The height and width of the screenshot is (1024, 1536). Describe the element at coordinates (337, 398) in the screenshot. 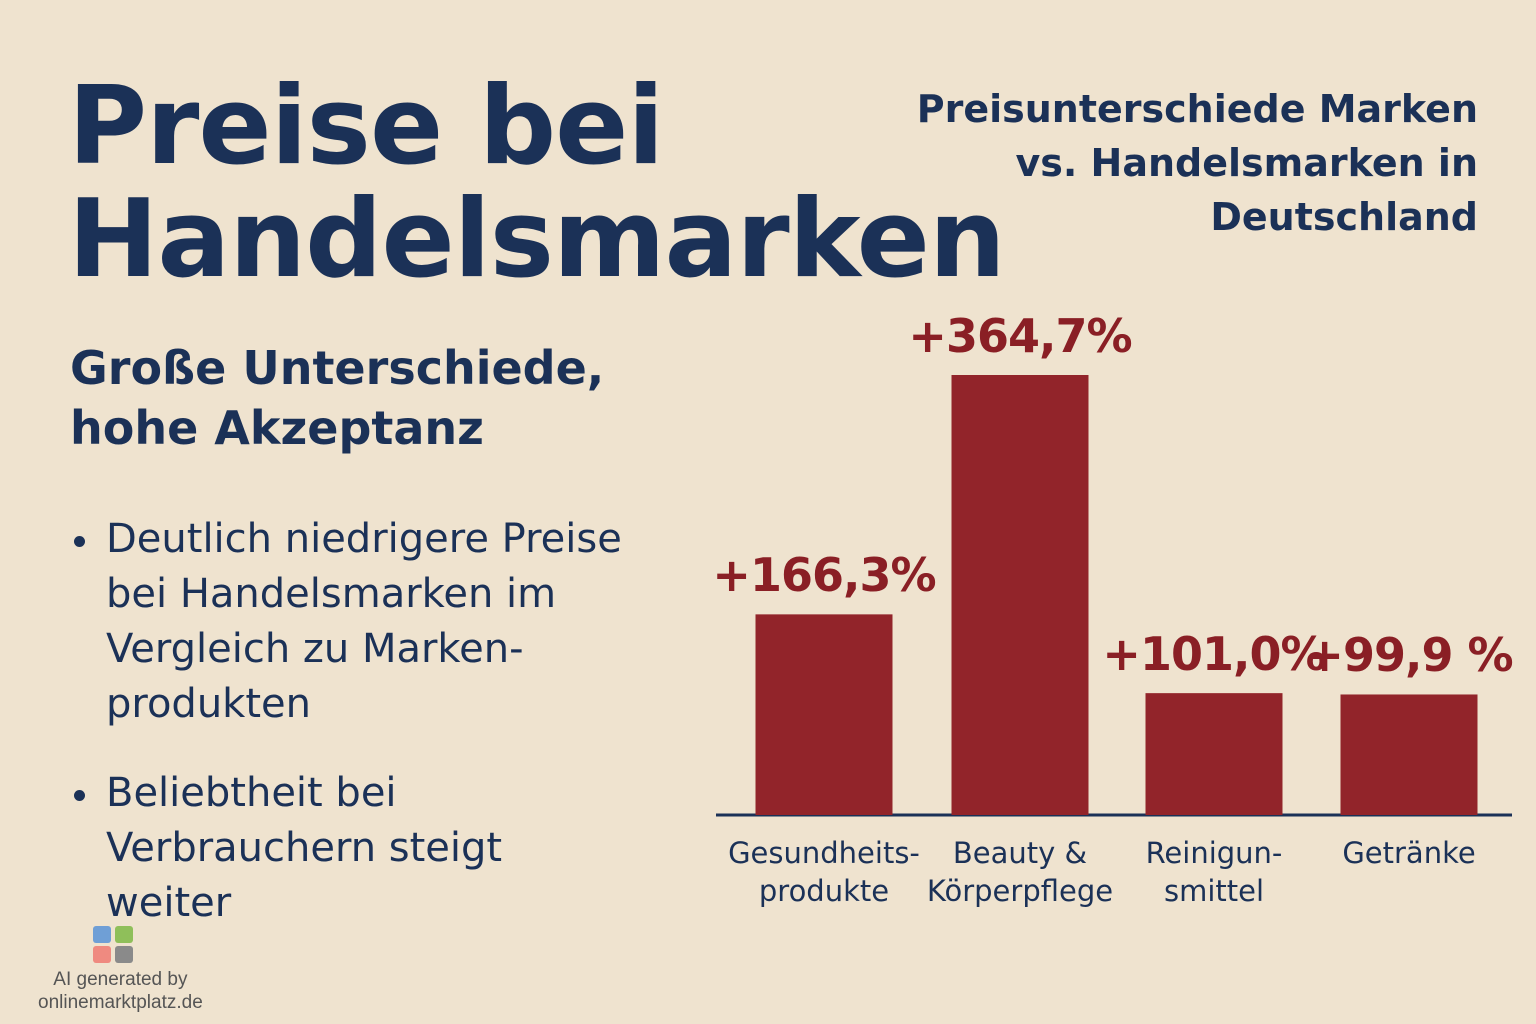

I see `subtitle: Große Unterschiede, hohe Akzeptanz` at that location.